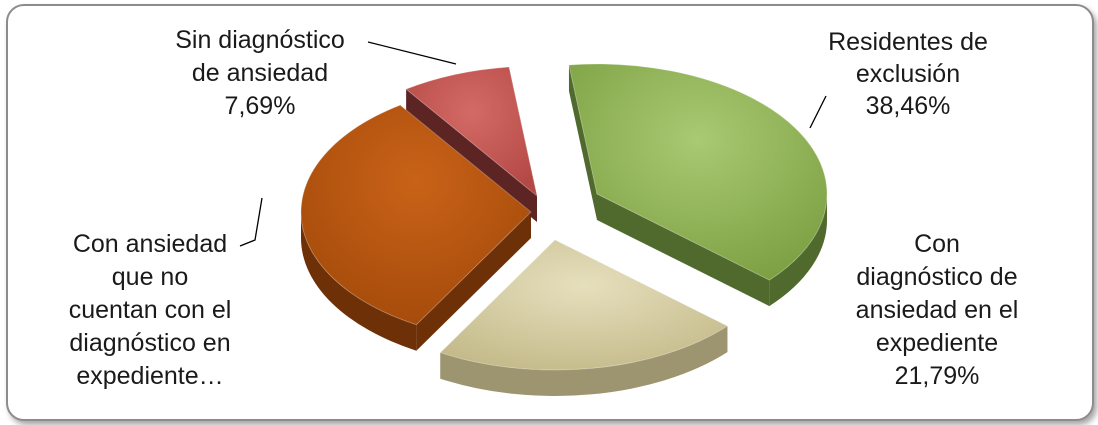 This screenshot has height=425, width=1098. Describe the element at coordinates (937, 343) in the screenshot. I see `slice-label-line: expediente` at that location.